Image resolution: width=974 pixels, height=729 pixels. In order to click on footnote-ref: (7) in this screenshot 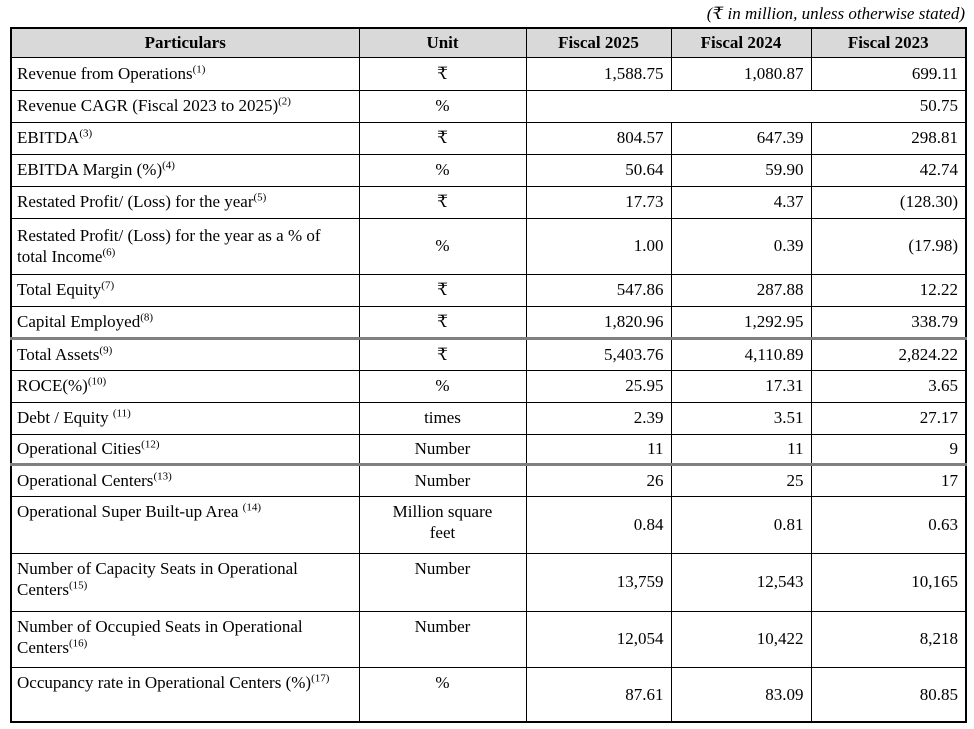, I will do `click(108, 285)`.